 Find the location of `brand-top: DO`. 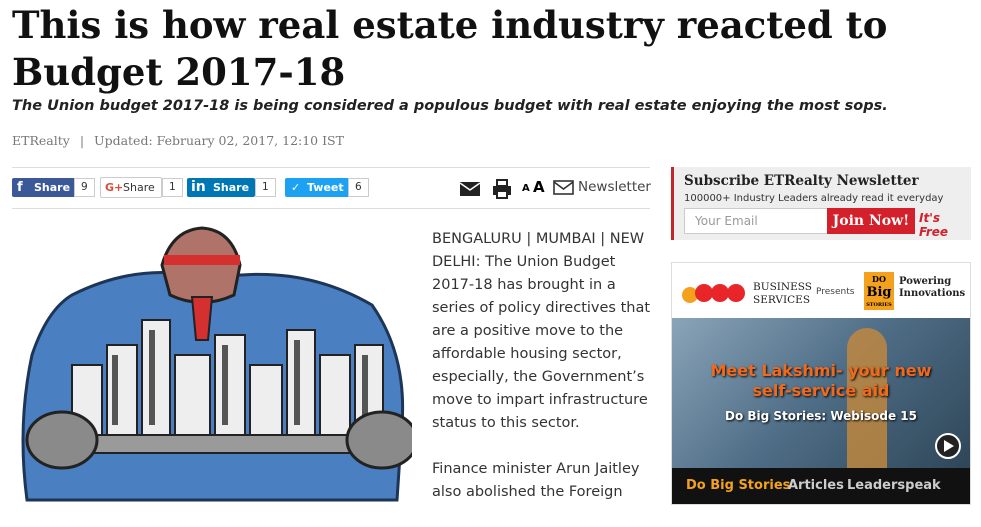

brand-top: DO is located at coordinates (879, 279).